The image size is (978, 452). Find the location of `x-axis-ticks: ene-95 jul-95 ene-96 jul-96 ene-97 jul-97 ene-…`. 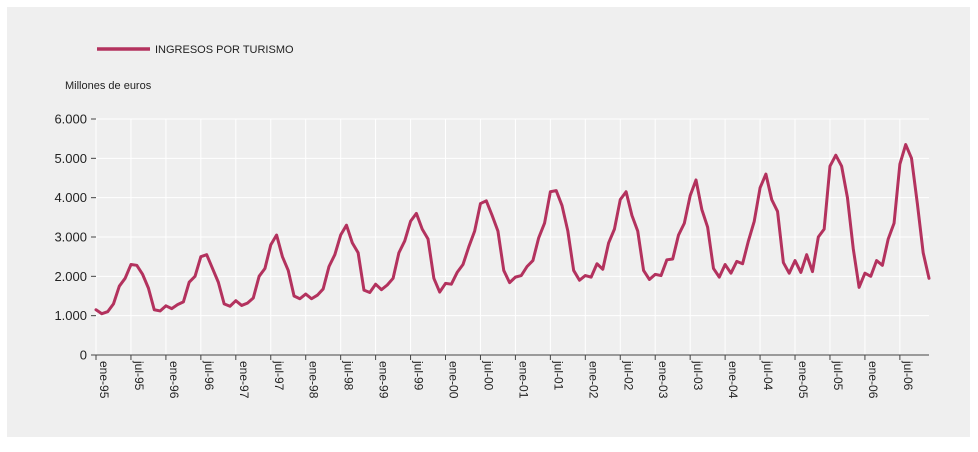

x-axis-ticks: ene-95 jul-95 ene-96 jul-96 ene-97 jul-97 ene-… is located at coordinates (505, 377).